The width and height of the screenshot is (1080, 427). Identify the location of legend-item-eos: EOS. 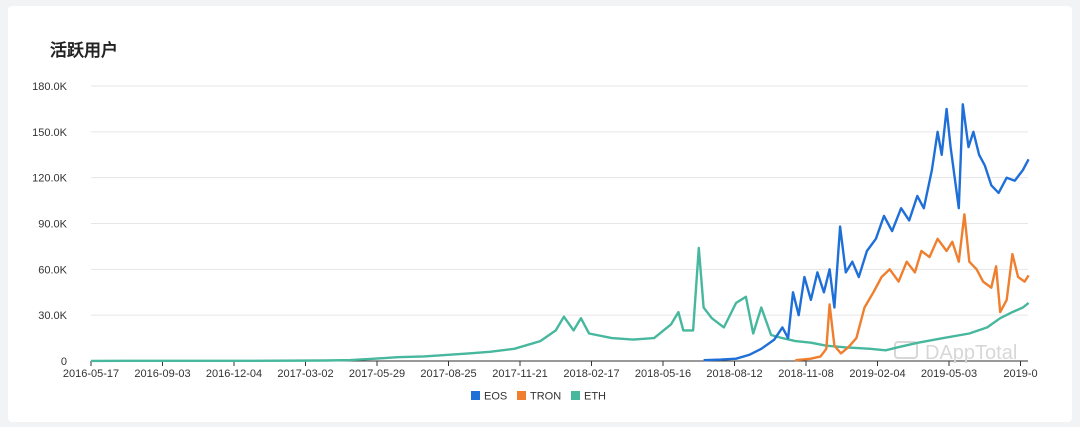
(489, 397).